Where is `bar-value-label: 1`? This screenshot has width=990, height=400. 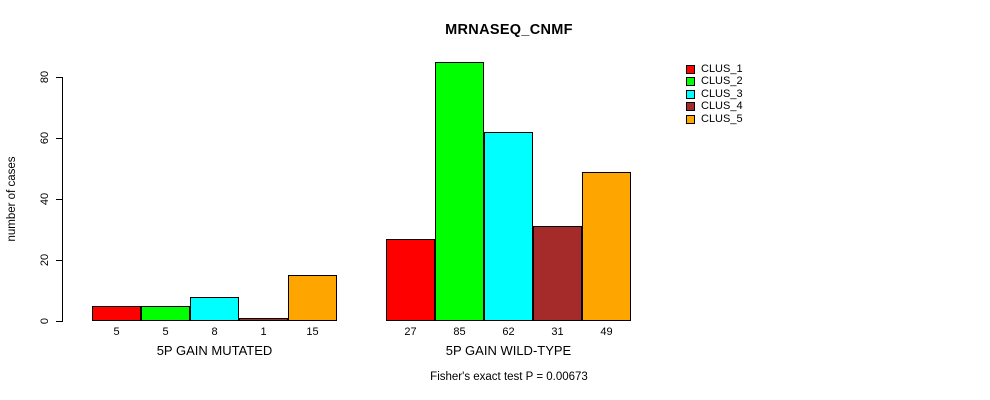 bar-value-label: 1 is located at coordinates (263, 332).